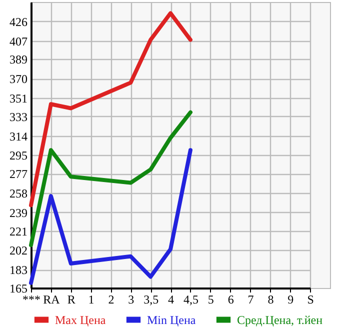 Image resolution: width=345 pixels, height=335 pixels. What do you see at coordinates (19, 251) in the screenshot?
I see `y-tick-label: 202` at bounding box center [19, 251].